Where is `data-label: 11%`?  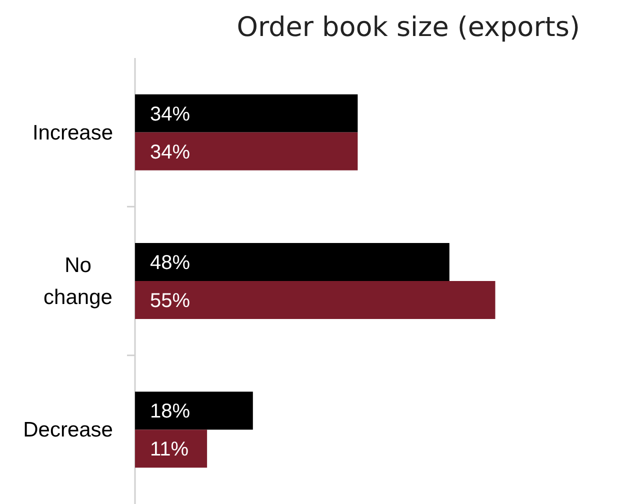
data-label: 11% is located at coordinates (169, 449).